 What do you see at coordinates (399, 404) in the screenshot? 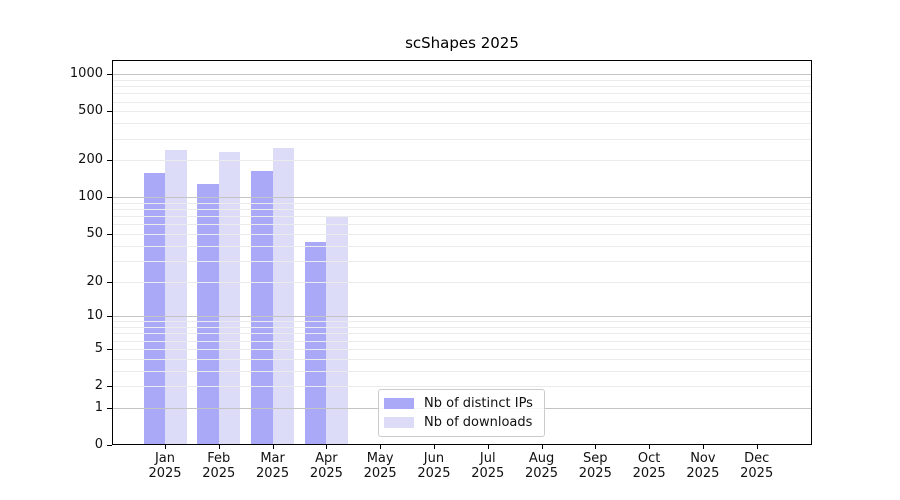
I see `legend-swatch-distinct-ips-icon` at bounding box center [399, 404].